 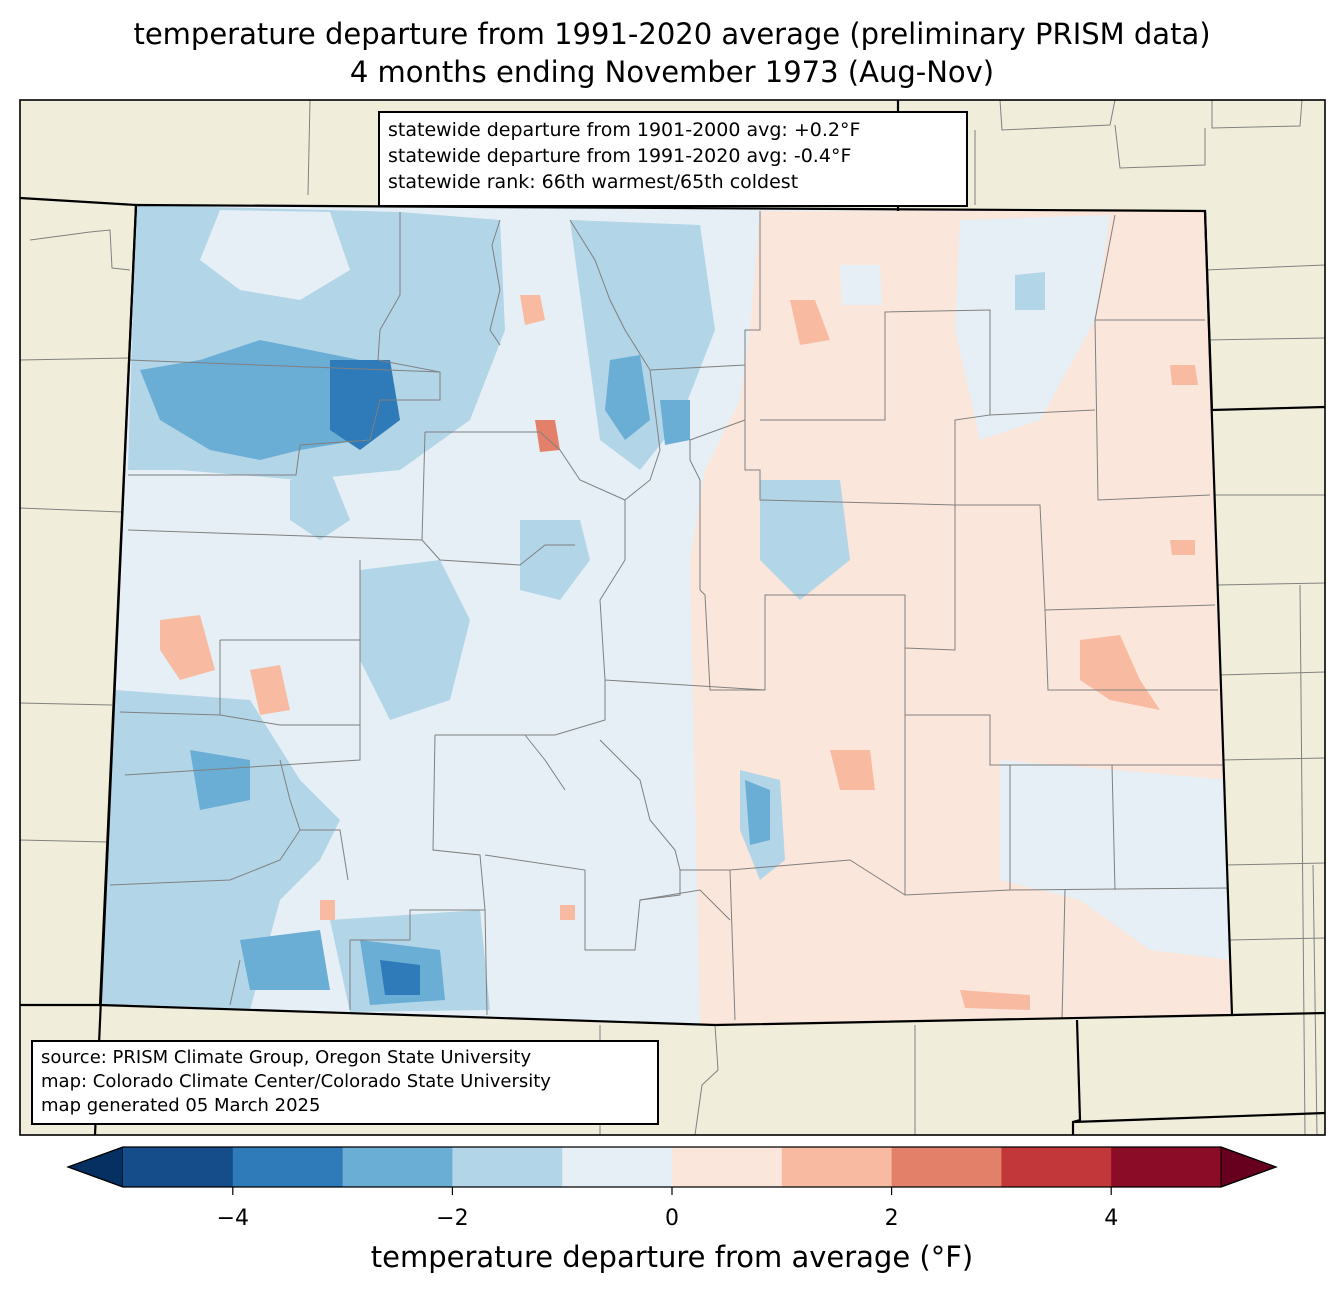 I want to click on colorbar-tick-label: 0, so click(x=672, y=1218).